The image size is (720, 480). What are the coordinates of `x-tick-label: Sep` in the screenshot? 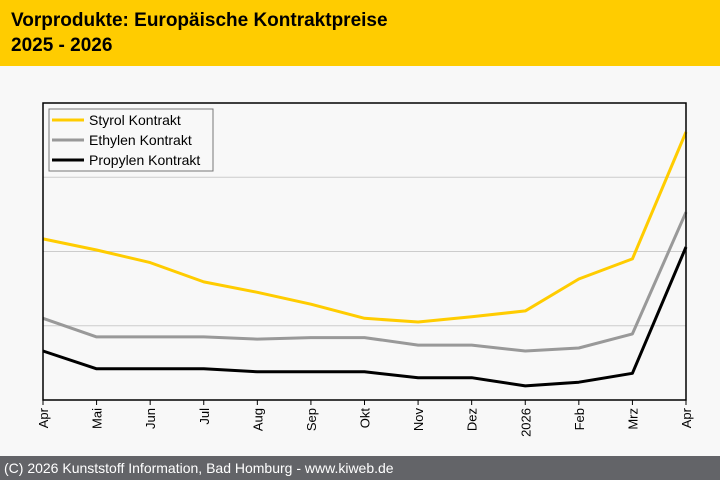 It's located at (311, 419).